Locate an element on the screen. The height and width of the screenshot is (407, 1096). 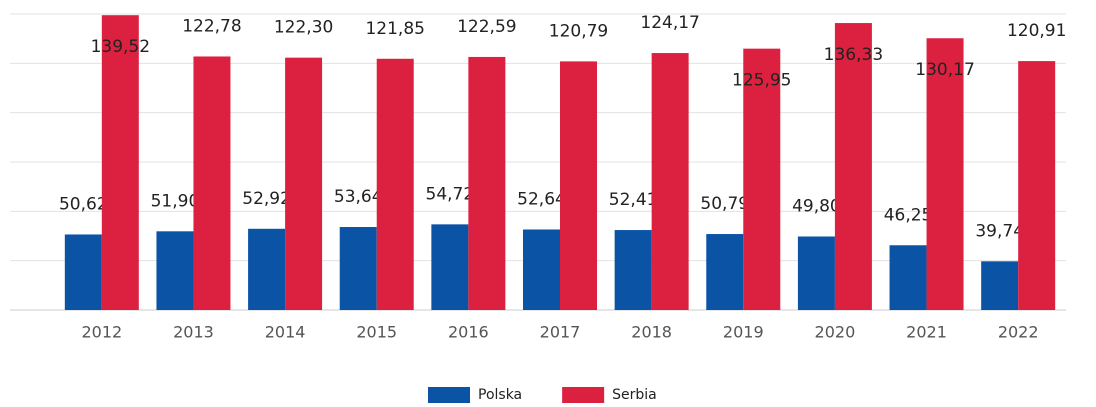
value-label: 120,91 is located at coordinates (1036, 31).